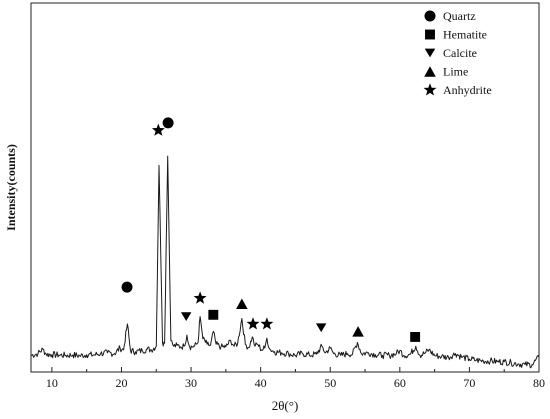 The width and height of the screenshot is (550, 419). What do you see at coordinates (261, 383) in the screenshot?
I see `x-tick-label: 40` at bounding box center [261, 383].